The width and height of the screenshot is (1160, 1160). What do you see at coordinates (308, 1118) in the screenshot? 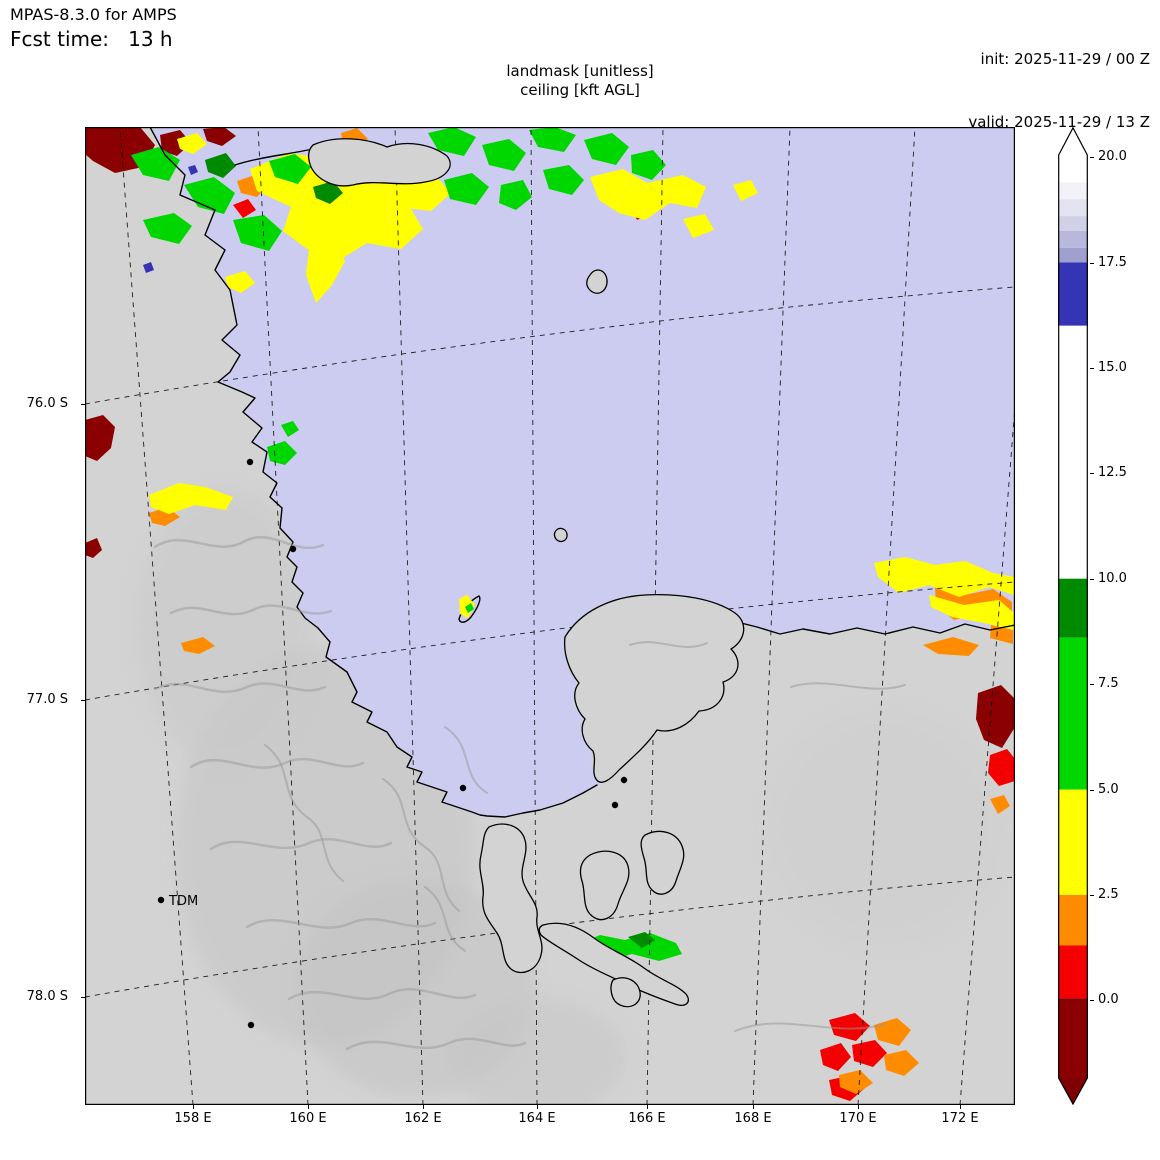
I see `x-tick-label: 160 E` at bounding box center [308, 1118].